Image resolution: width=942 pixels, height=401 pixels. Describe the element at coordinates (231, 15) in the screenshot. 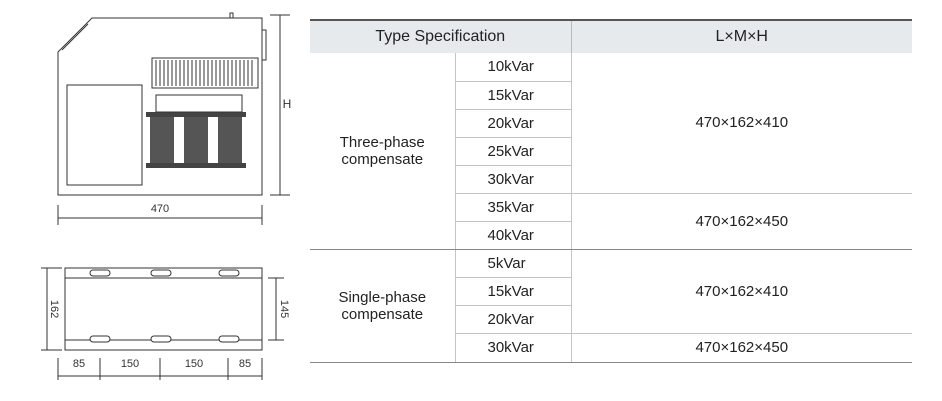

I see `terminal` at that location.